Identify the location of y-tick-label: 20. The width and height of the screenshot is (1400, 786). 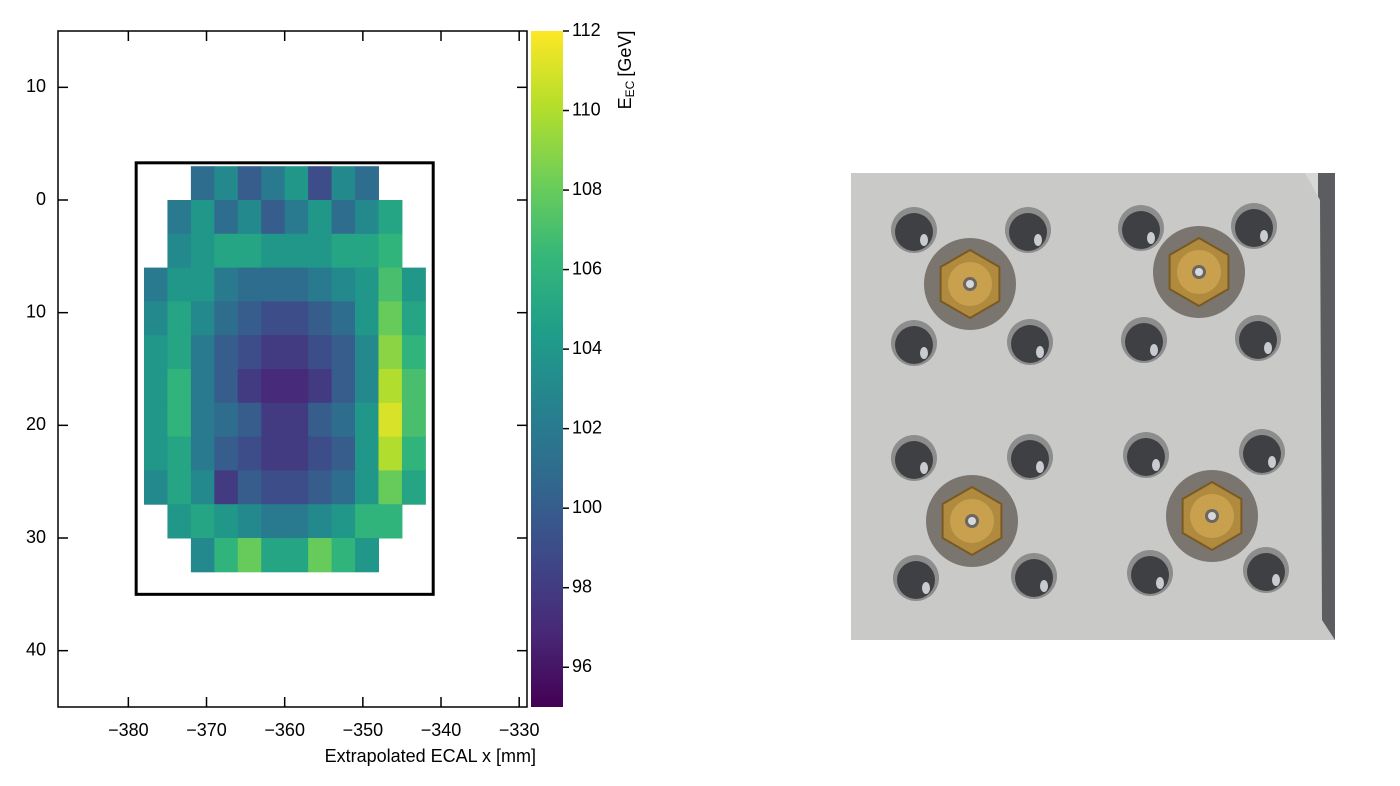
(36, 424).